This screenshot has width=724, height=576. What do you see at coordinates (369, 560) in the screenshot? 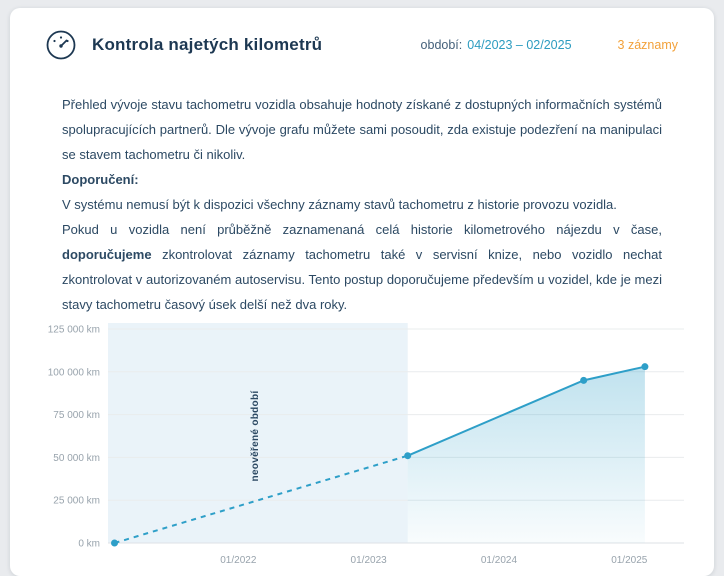
I see `x-tick-label: 01/2023` at bounding box center [369, 560].